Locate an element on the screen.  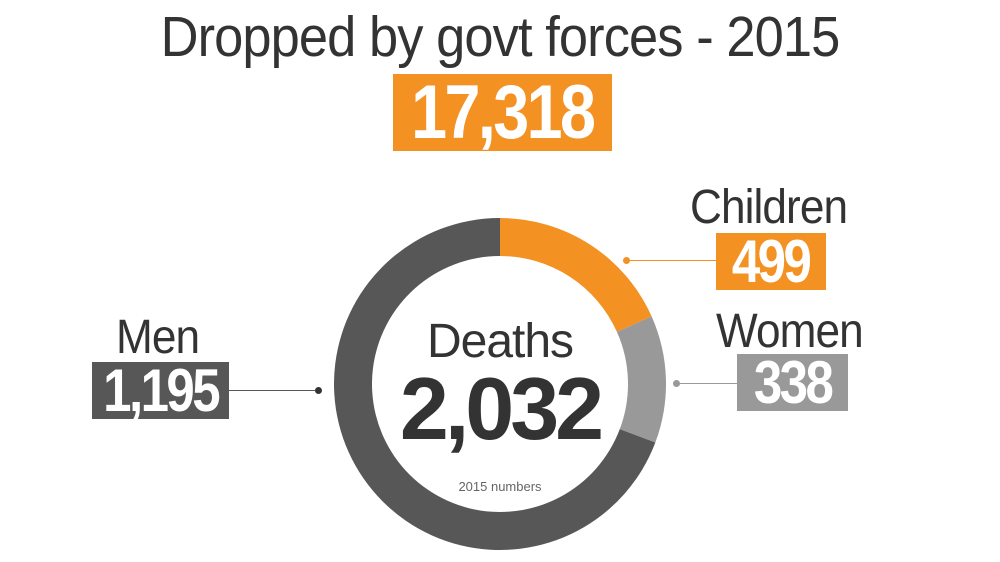
value-women: 338 is located at coordinates (793, 382).